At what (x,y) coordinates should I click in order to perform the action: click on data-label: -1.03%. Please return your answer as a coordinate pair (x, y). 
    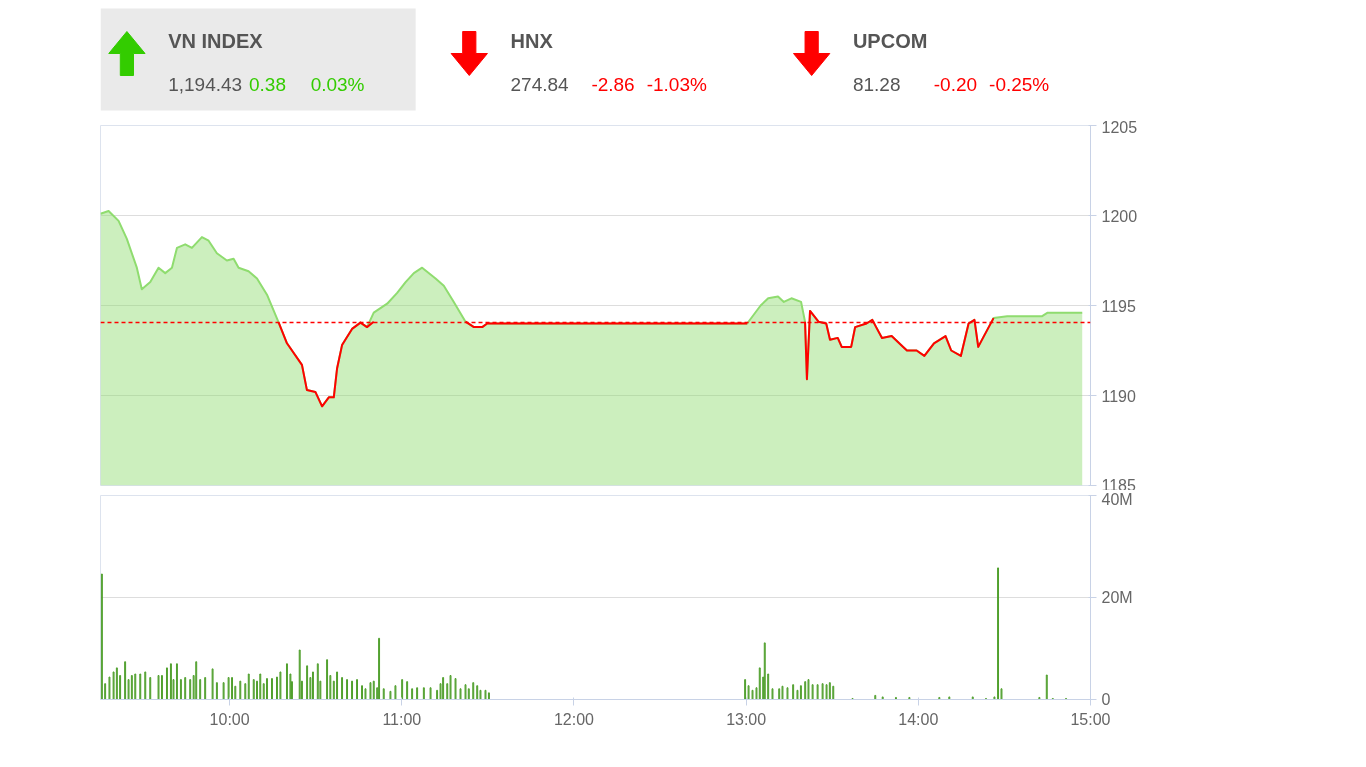
    Looking at the image, I should click on (676, 84).